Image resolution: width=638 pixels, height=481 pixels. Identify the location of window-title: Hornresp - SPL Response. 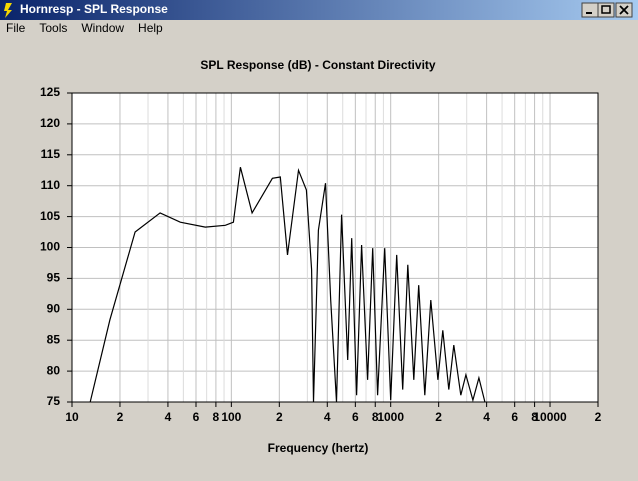
(94, 9).